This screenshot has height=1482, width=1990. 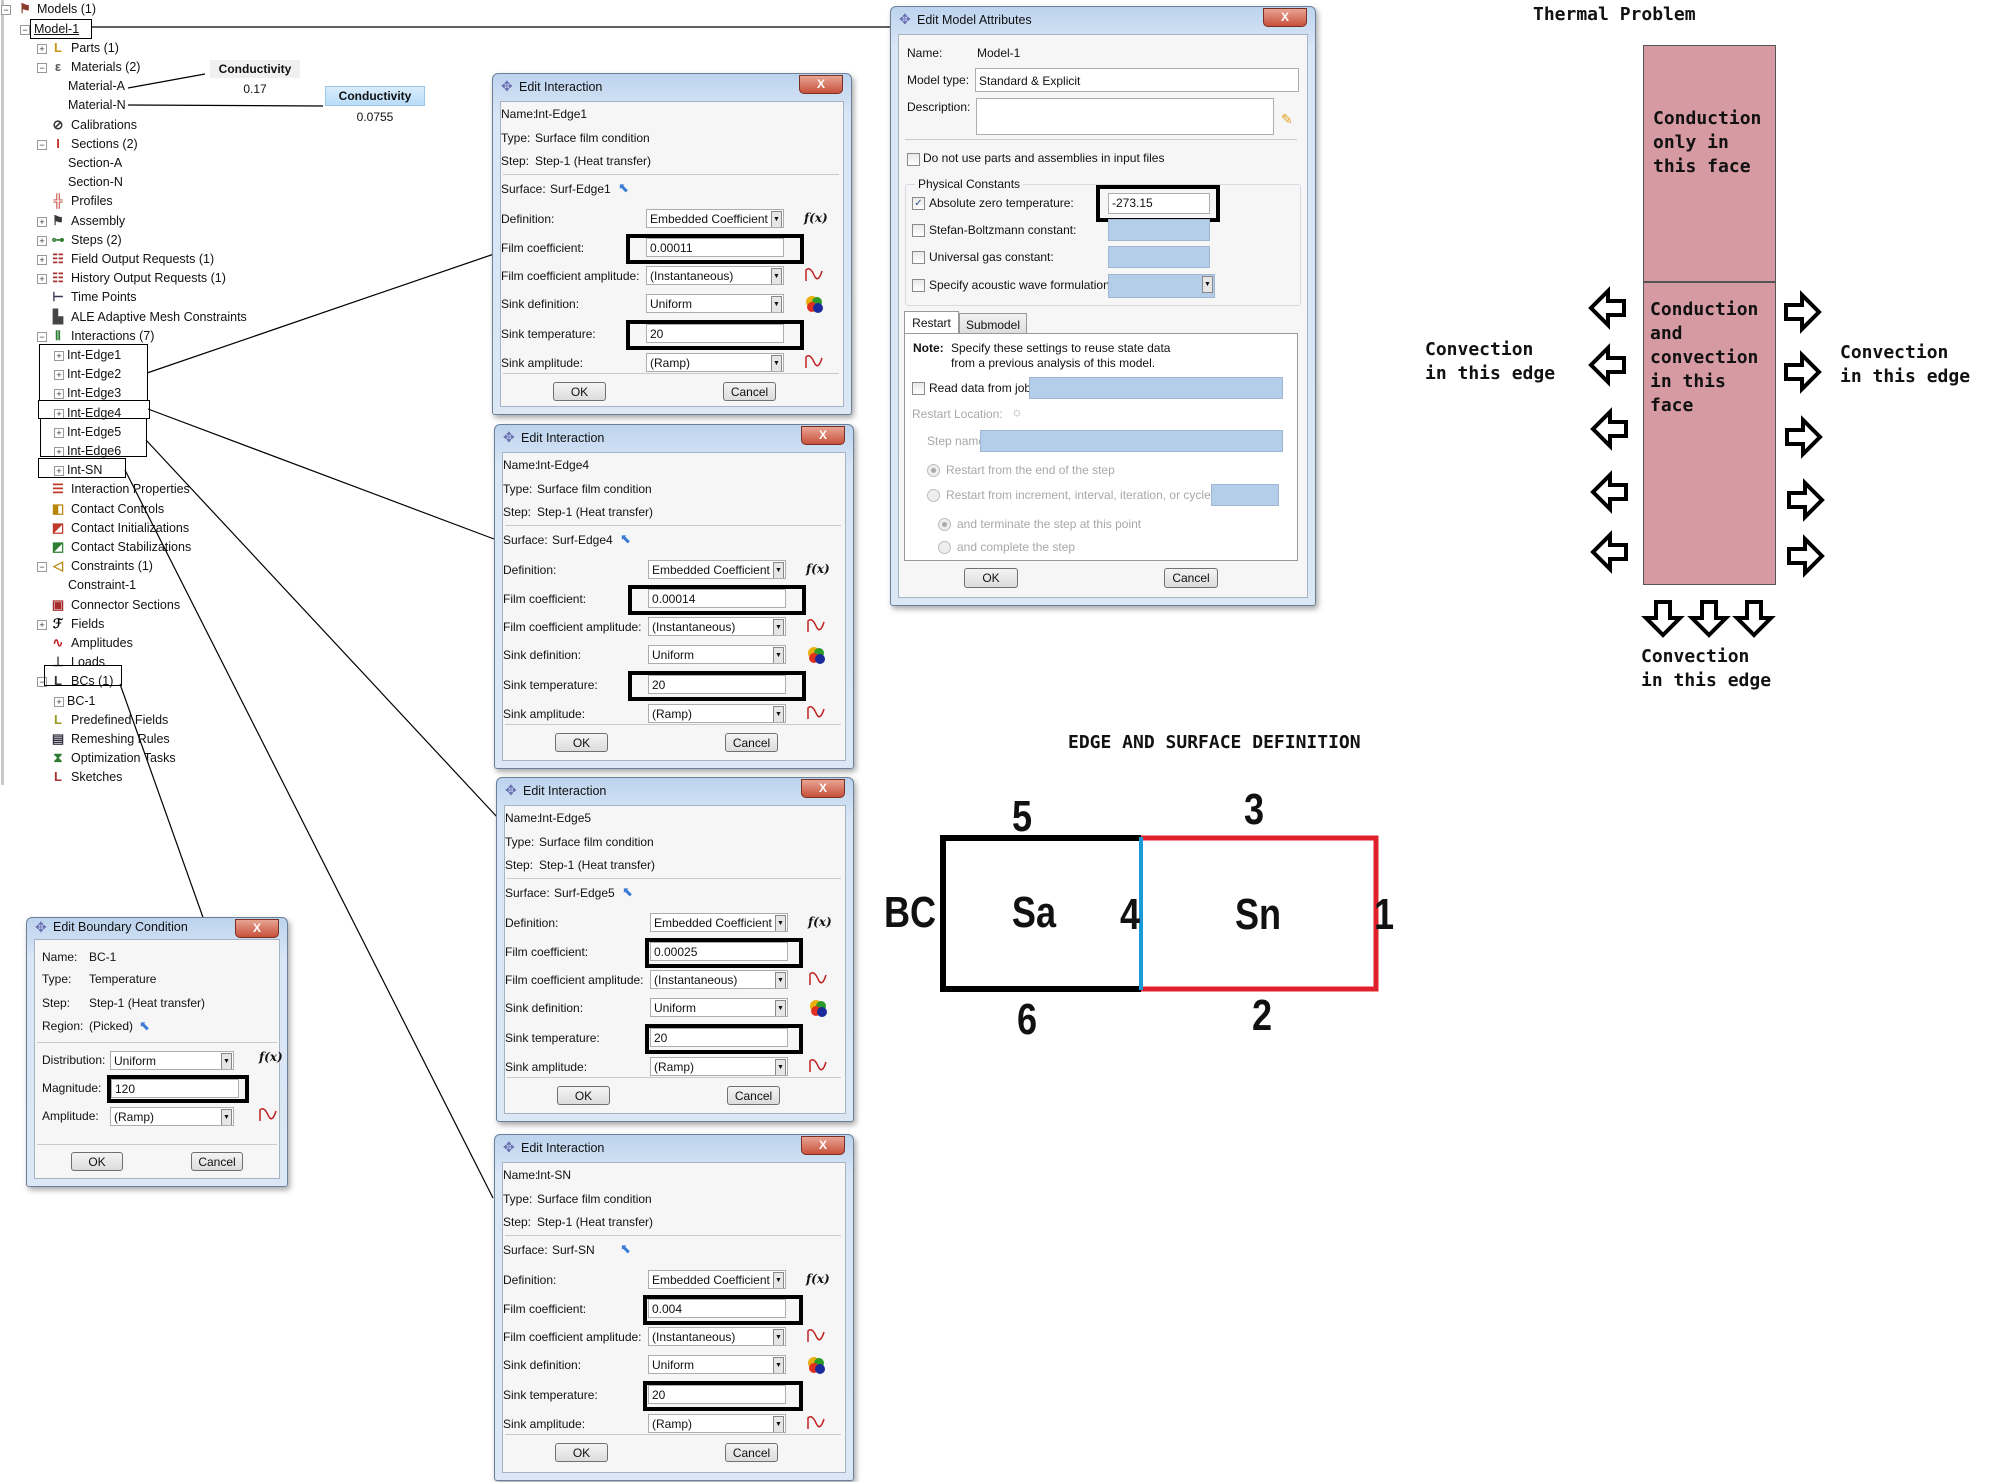 What do you see at coordinates (150, 547) in the screenshot?
I see `tree-item: ◩ Contact Stabilizations` at bounding box center [150, 547].